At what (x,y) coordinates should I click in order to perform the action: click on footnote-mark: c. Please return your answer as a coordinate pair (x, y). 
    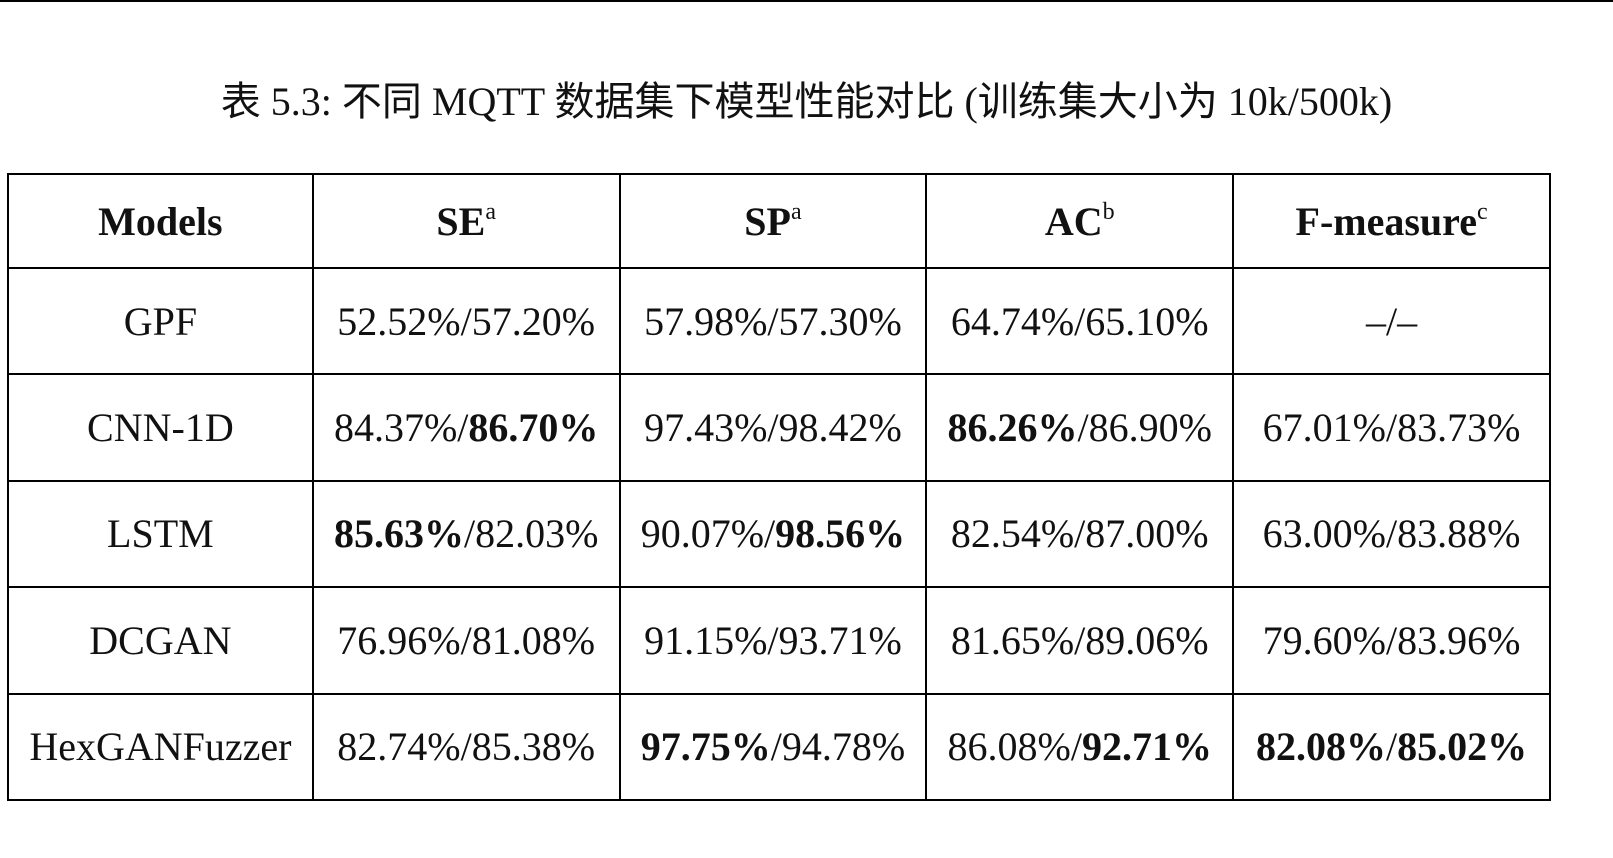
    Looking at the image, I should click on (1482, 211).